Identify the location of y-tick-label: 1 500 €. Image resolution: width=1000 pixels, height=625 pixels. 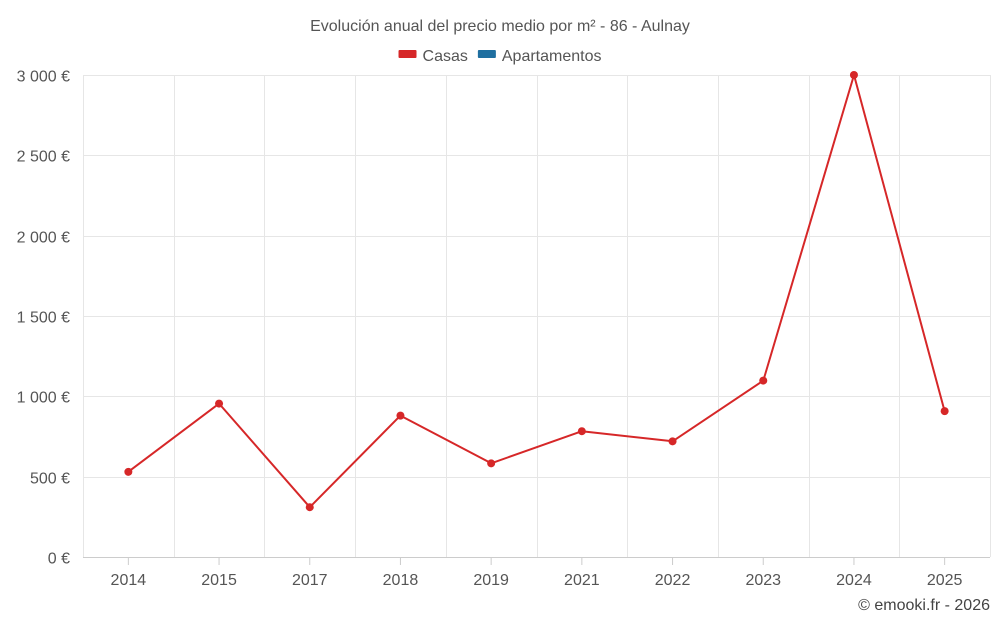
(43, 318).